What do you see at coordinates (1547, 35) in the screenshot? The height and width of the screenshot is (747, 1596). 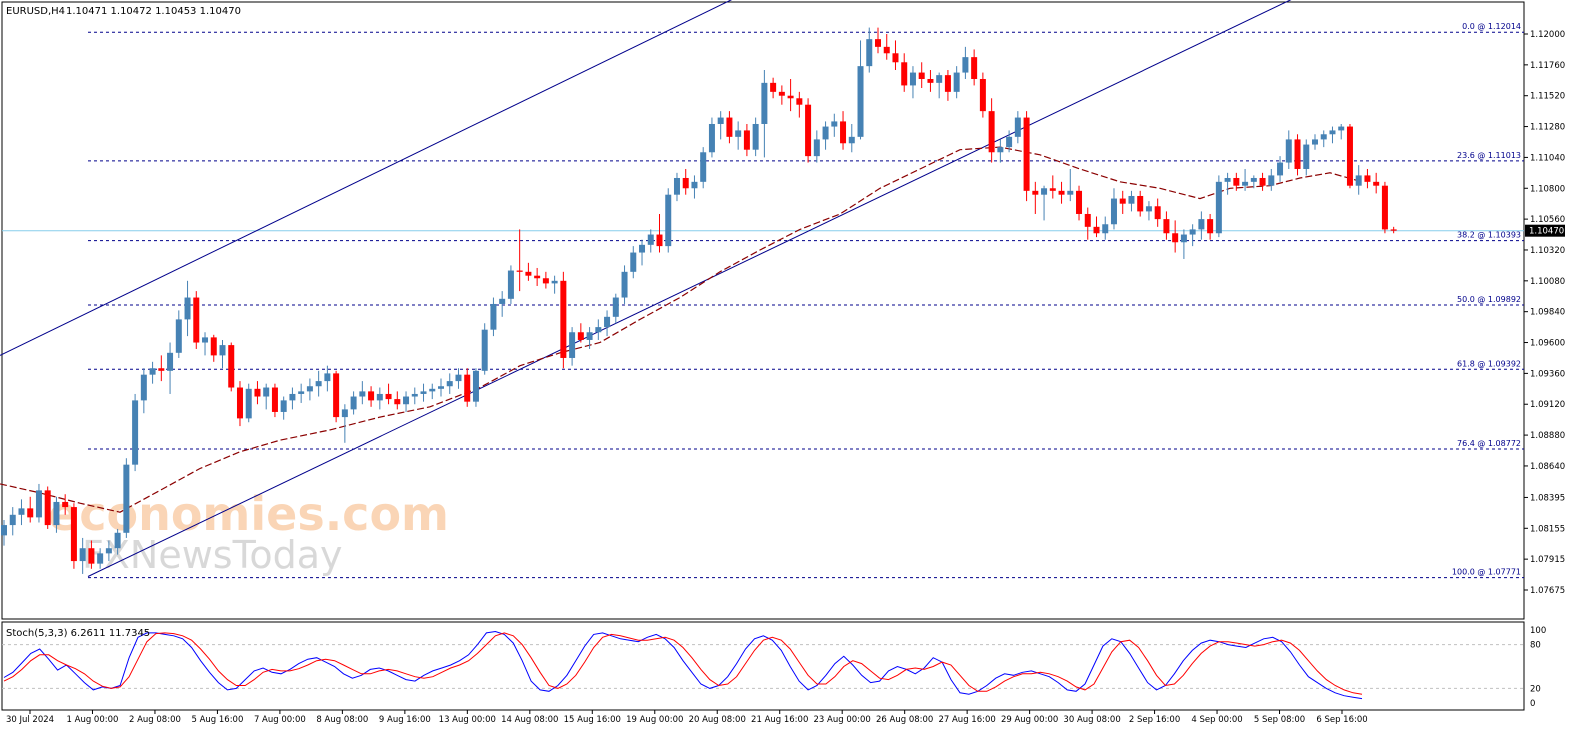 I see `price-tick-label: 1.12000` at bounding box center [1547, 35].